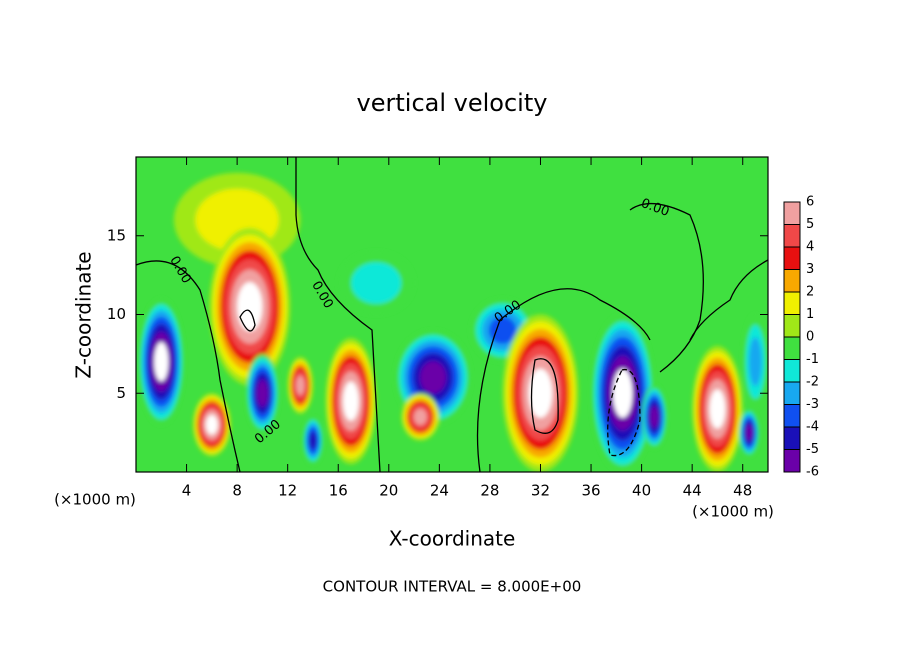  What do you see at coordinates (641, 491) in the screenshot?
I see `x-tick-label: 40` at bounding box center [641, 491].